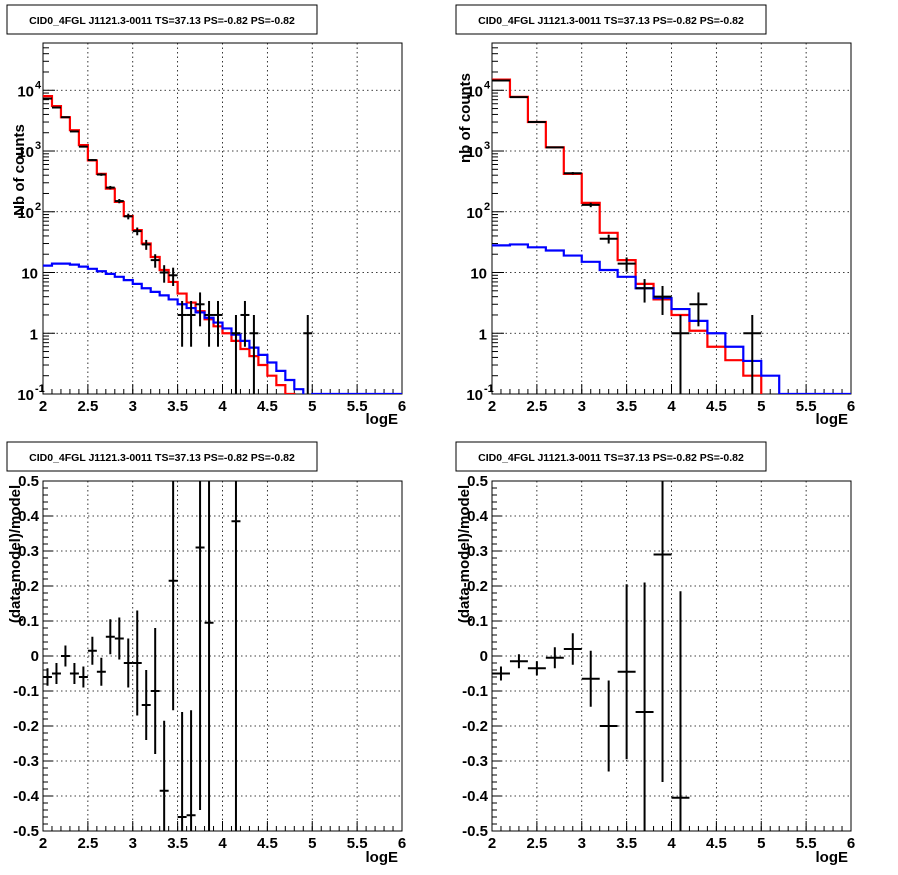  Describe the element at coordinates (38, 207) in the screenshot. I see `y-tick-exponent: 2` at that location.